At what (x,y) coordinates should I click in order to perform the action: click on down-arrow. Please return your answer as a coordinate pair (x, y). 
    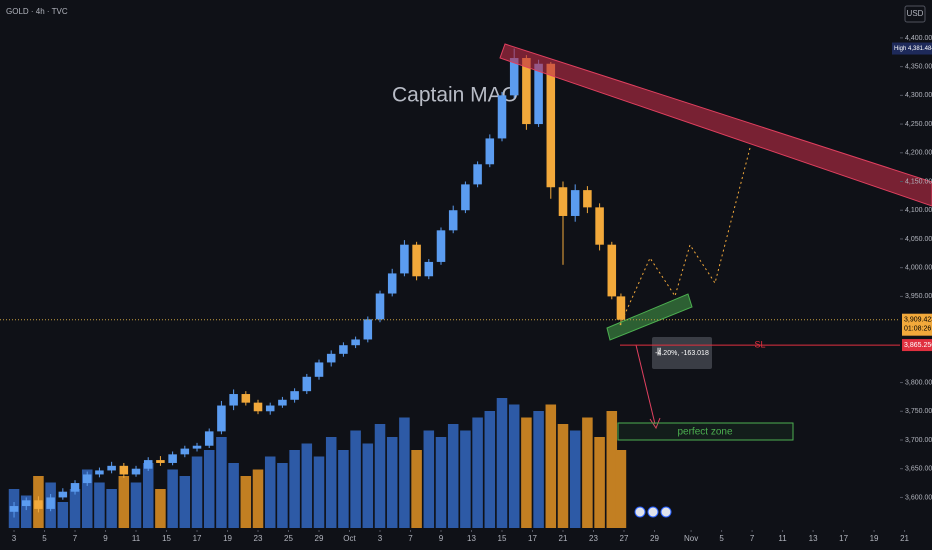
    Looking at the image, I should click on (645, 384).